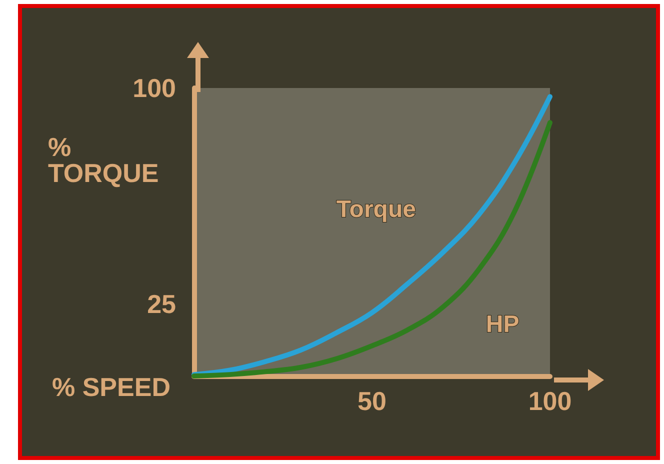 The width and height of the screenshot is (664, 464). Describe the element at coordinates (111, 387) in the screenshot. I see `x-axis-title: % SPEED` at that location.